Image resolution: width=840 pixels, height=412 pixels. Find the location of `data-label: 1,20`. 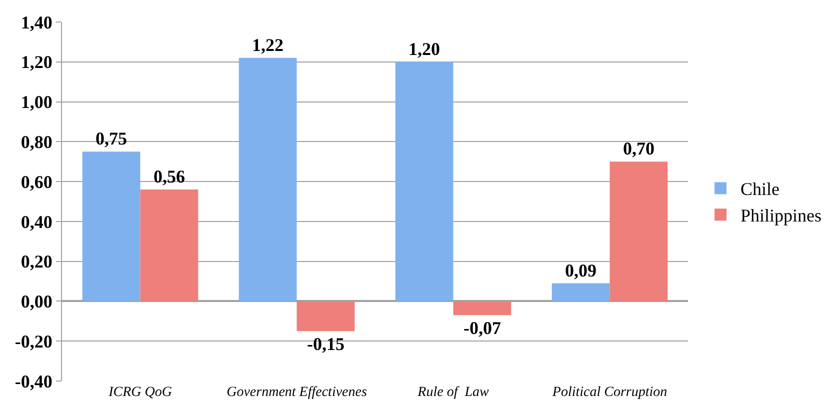

data-label: 1,20 is located at coordinates (424, 48).